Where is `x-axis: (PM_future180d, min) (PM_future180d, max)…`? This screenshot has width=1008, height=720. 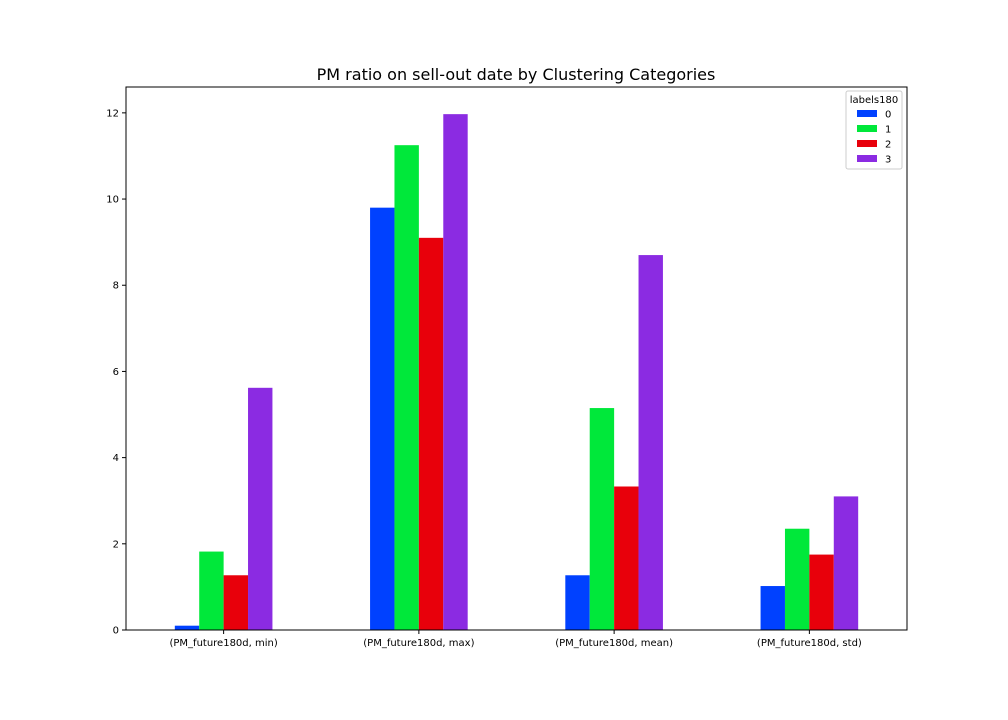 x-axis: (PM_future180d, min) (PM_future180d, max)… is located at coordinates (515, 639).